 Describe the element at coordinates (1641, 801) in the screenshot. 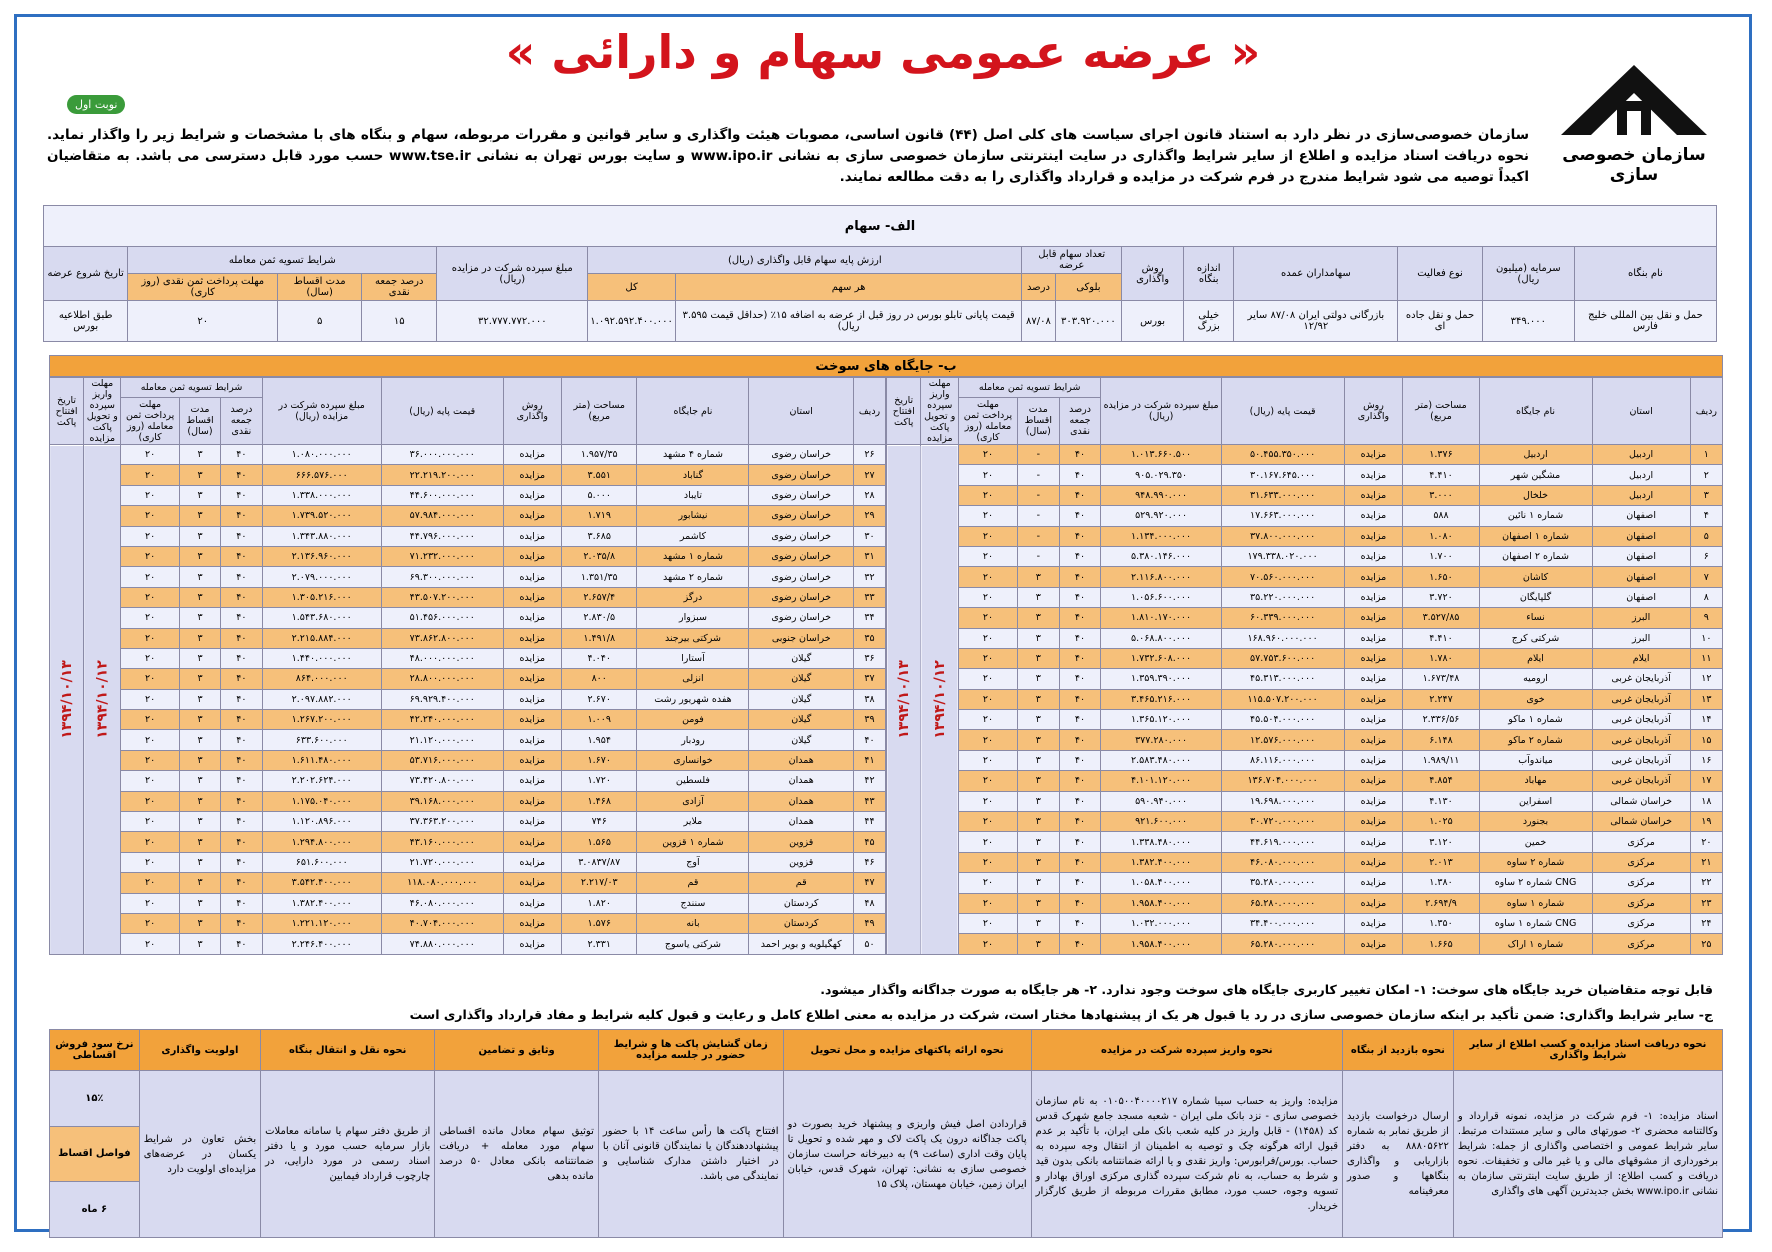

I see `cell: خراسان شمالی` at that location.